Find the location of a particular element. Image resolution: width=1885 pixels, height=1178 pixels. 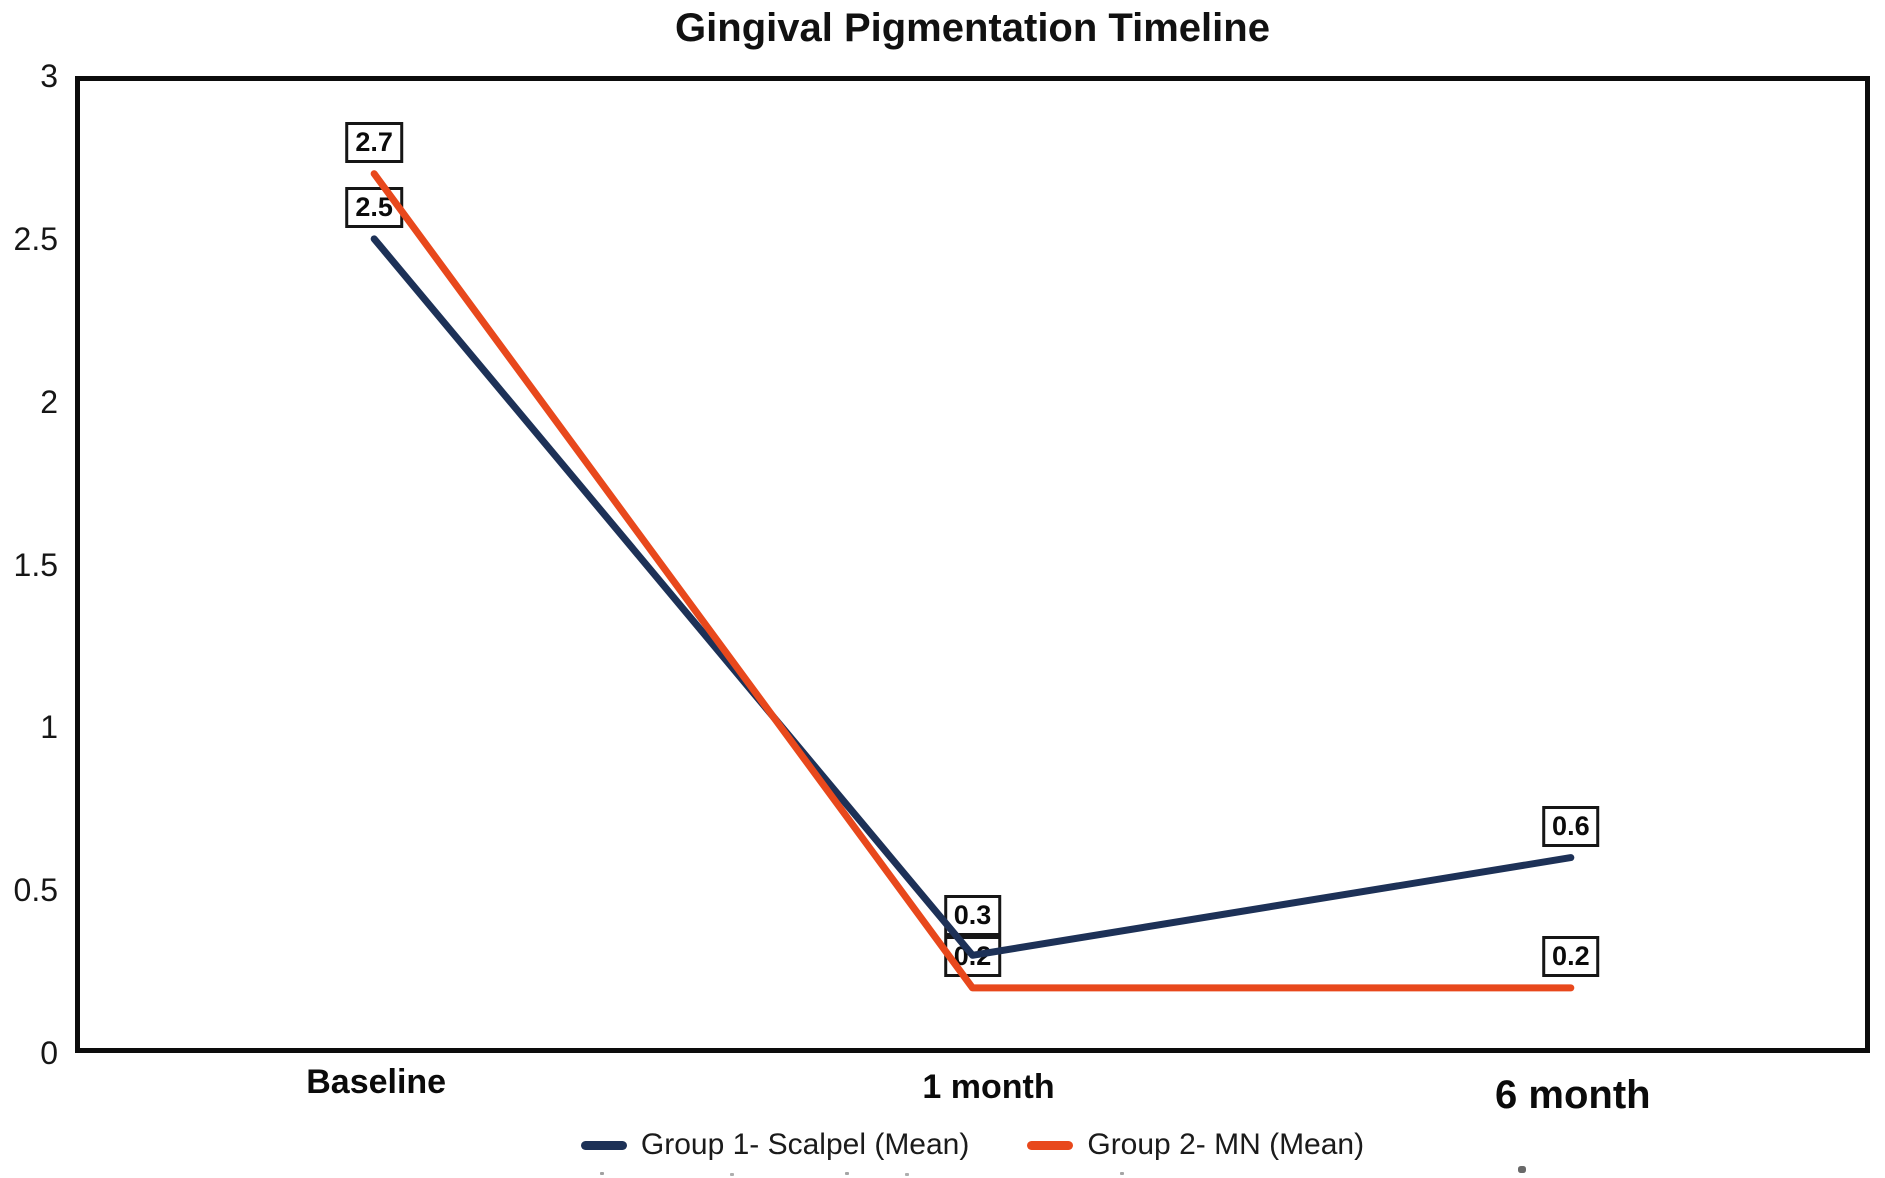

y-tick-label: 1 is located at coordinates (49, 727).